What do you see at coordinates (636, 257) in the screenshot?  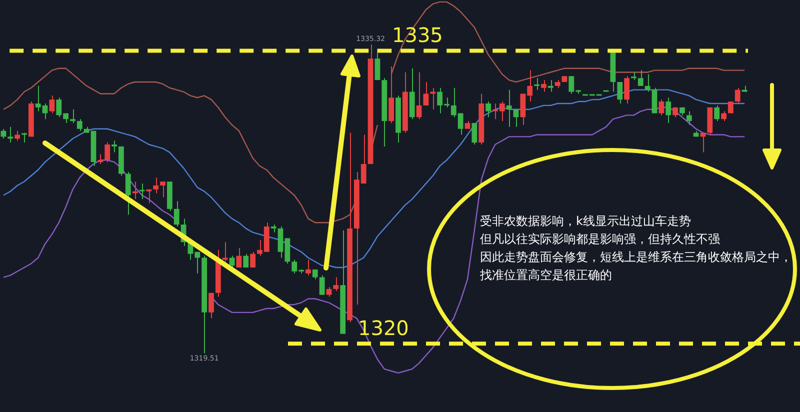 I see `annotation: 因此走势盘面会修复，短线上是维系在三角收敛格局之中，` at bounding box center [636, 257].